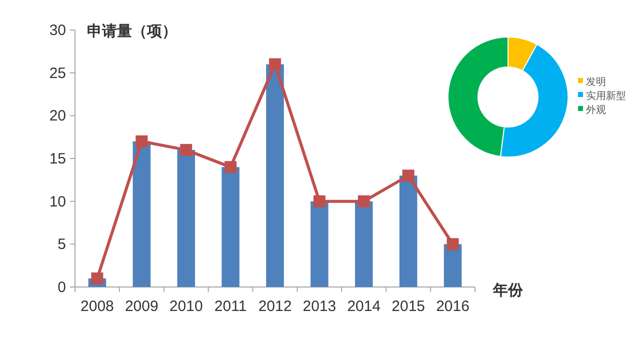 The height and width of the screenshot is (337, 640). What do you see at coordinates (186, 306) in the screenshot?
I see `x-tick-label: 2010` at bounding box center [186, 306].